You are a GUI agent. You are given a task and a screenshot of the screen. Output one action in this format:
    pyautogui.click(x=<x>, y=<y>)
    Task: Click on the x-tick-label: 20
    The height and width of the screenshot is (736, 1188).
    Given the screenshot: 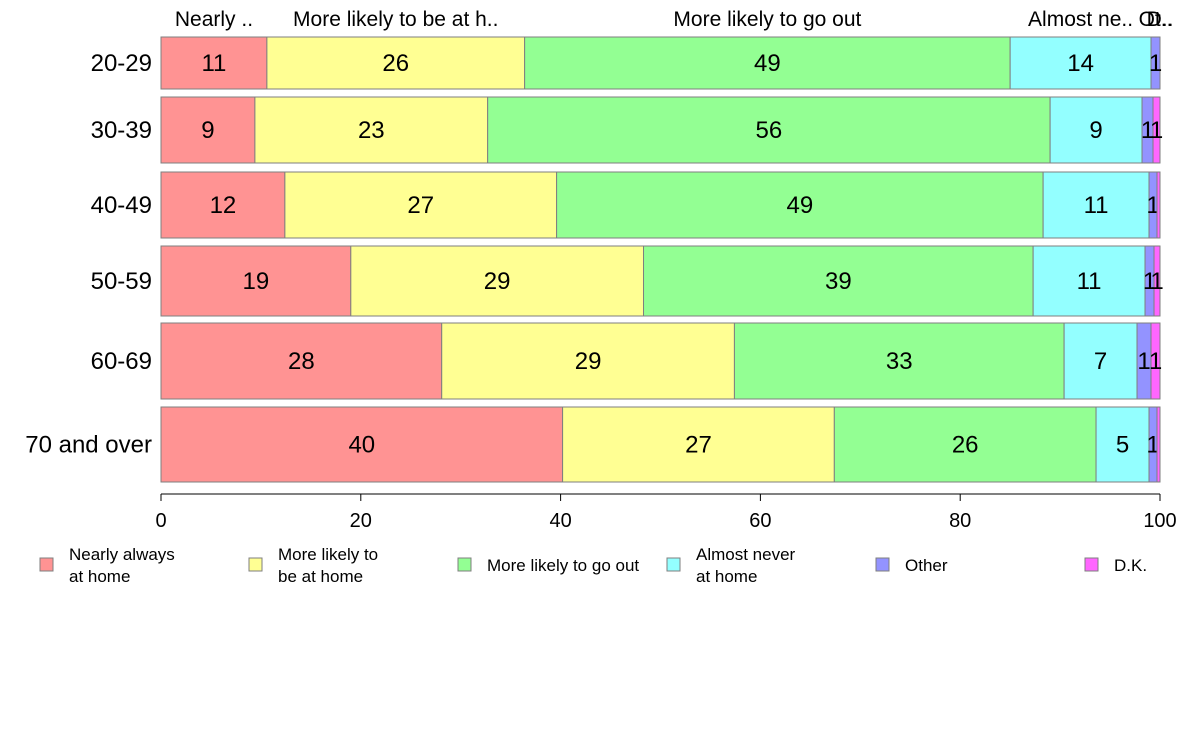 What is the action you would take?
    pyautogui.click(x=361, y=521)
    